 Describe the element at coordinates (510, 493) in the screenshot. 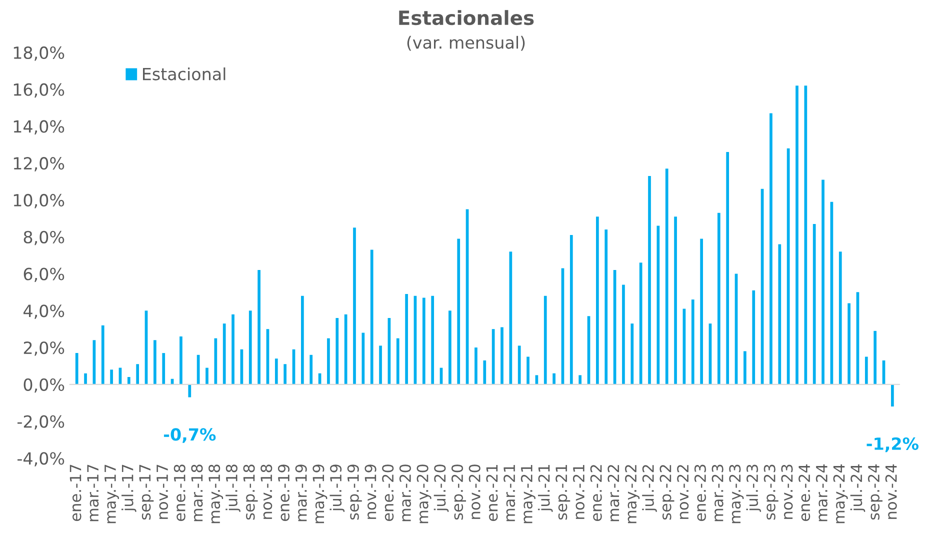

I see `x-tick-label: mar.-21` at that location.